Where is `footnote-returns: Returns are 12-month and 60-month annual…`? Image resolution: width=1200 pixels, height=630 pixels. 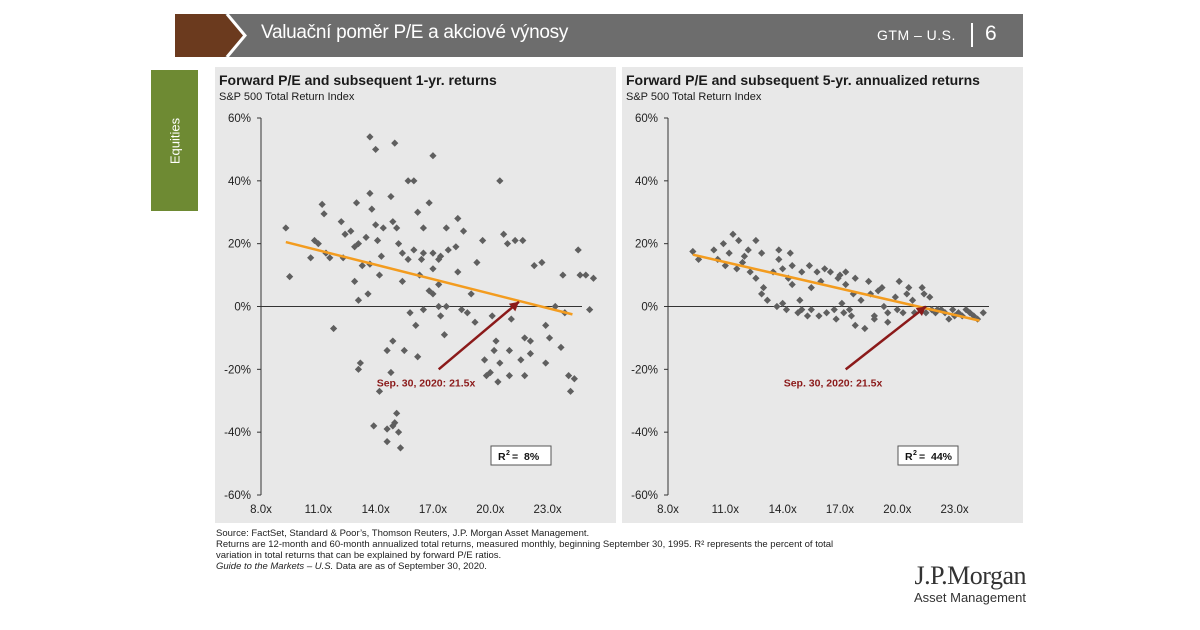
footnote-returns: Returns are 12-month and 60-month annual… is located at coordinates (525, 544).